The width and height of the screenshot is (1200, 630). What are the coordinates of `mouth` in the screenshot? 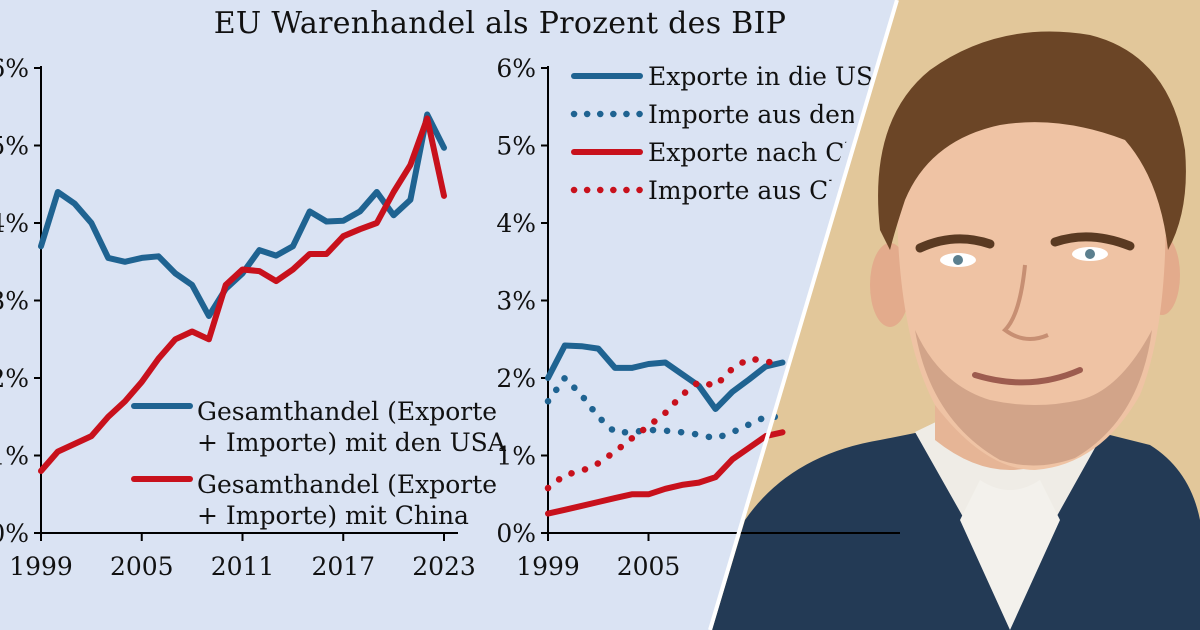 It's located at (1027, 376).